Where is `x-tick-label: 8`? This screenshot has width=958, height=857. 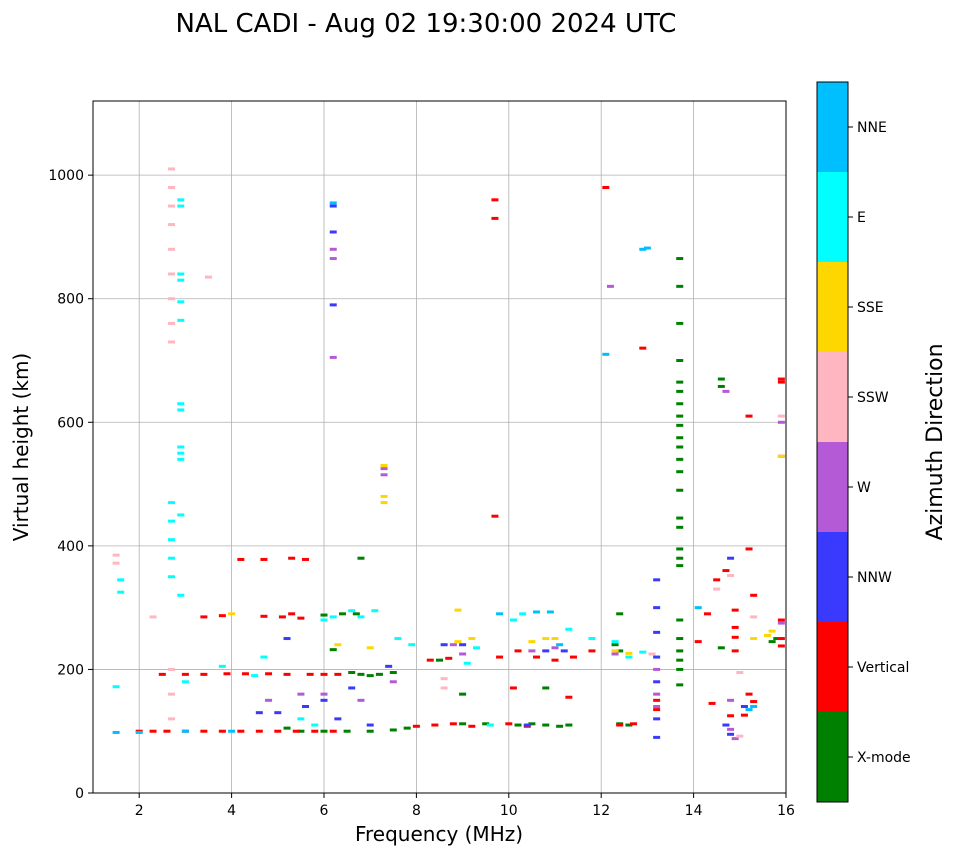
x-tick-label: 8 is located at coordinates (416, 811).